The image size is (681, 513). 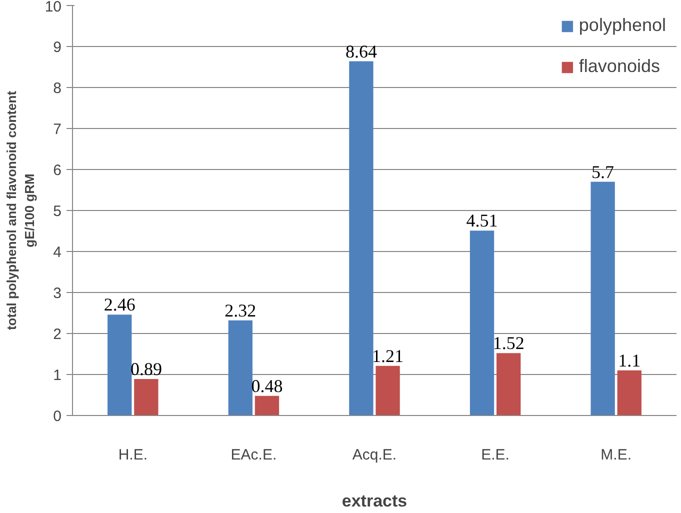 I want to click on y-axis-title: total polyphenol and flavonoid content gE/100 gRM, so click(x=20, y=210).